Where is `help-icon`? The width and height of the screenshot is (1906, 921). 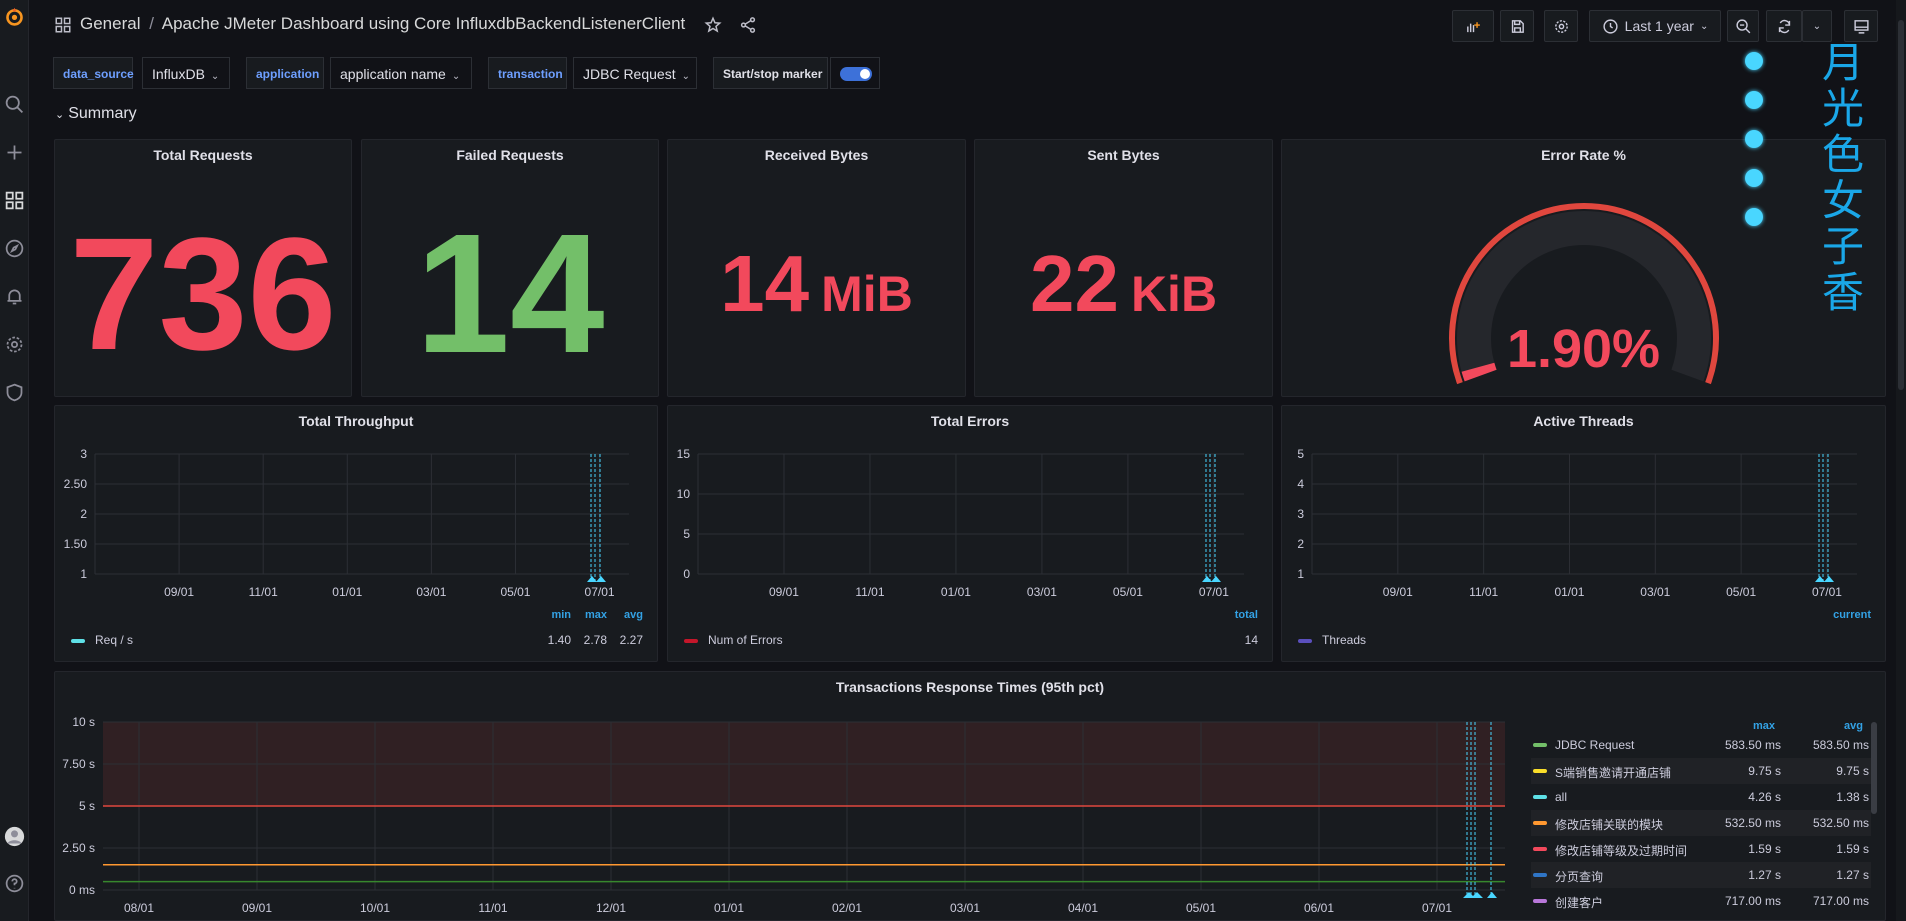 help-icon is located at coordinates (14, 883).